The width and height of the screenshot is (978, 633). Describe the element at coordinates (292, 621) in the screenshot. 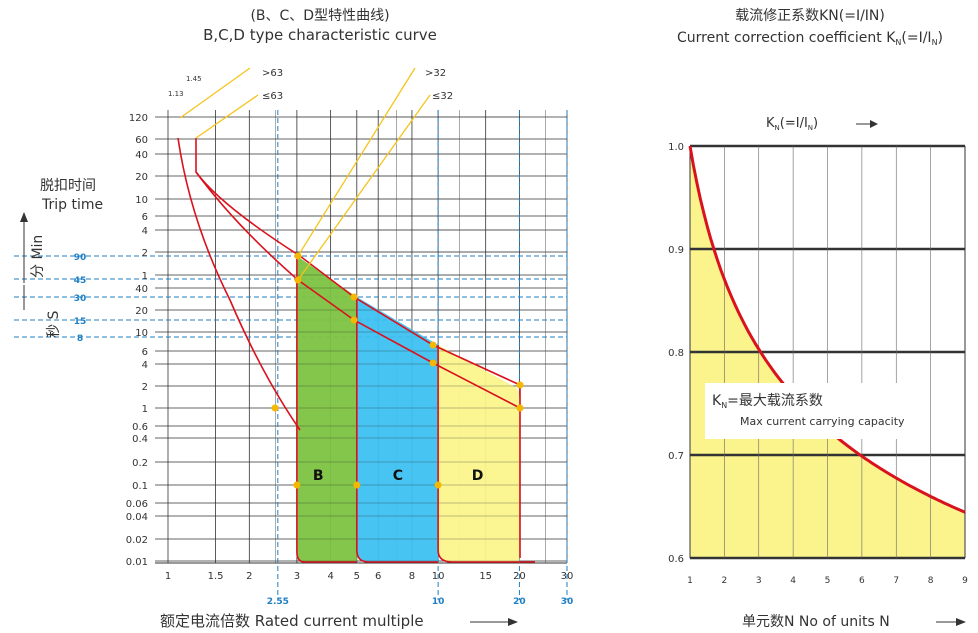

I see `left-xlabel: 额定电流倍数 Rated current multiple` at that location.